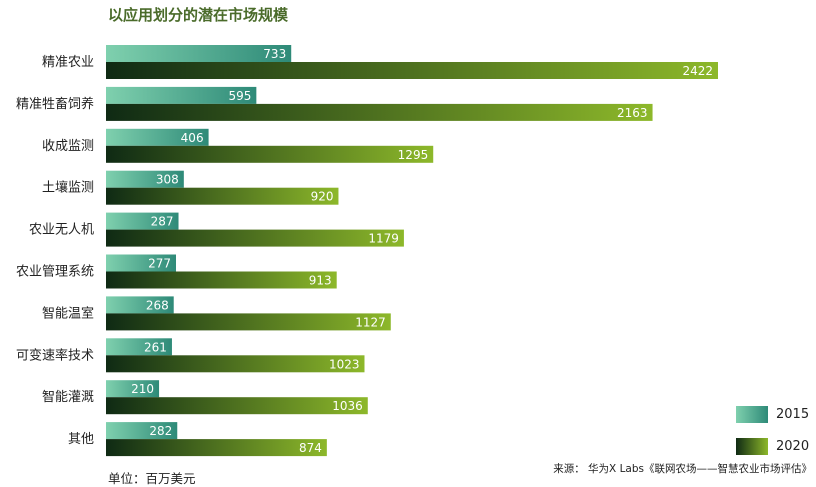  What do you see at coordinates (752, 414) in the screenshot?
I see `legend-swatch-2015` at bounding box center [752, 414].